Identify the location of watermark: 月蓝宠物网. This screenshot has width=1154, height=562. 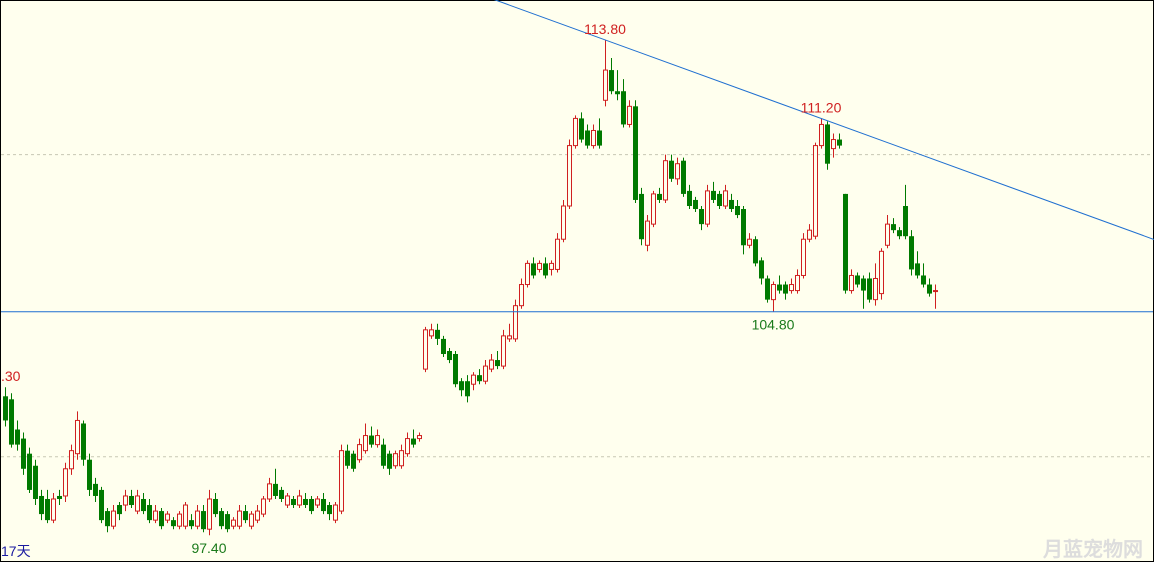
(1092, 549).